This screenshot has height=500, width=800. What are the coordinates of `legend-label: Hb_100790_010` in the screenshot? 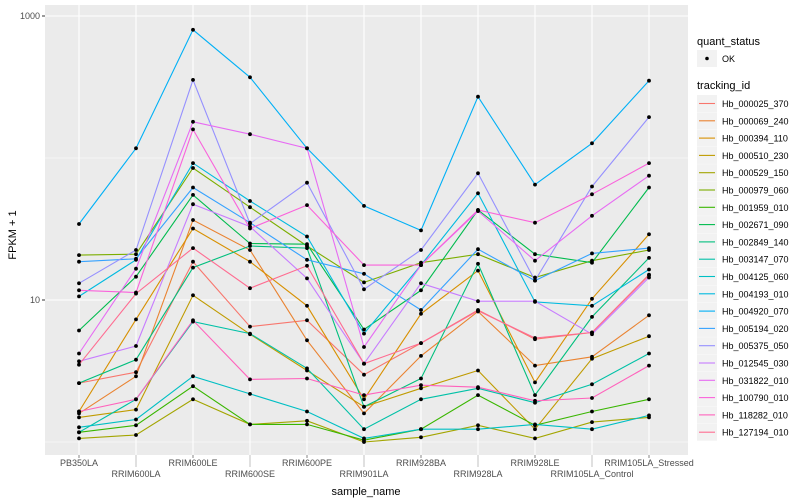 It's located at (755, 398).